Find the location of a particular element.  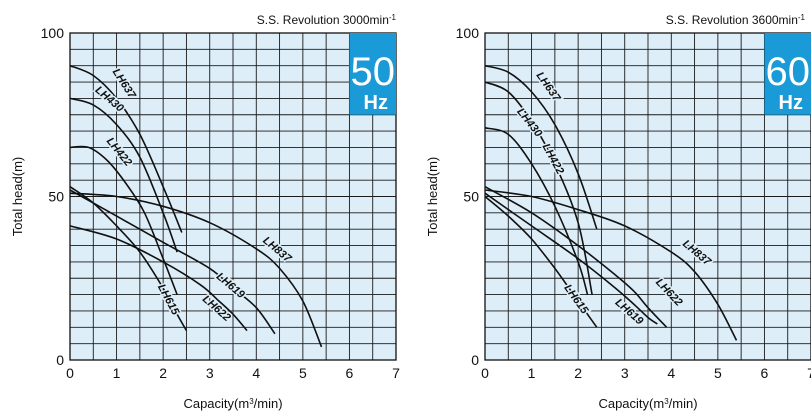

frequency-number: 60 is located at coordinates (787, 72).